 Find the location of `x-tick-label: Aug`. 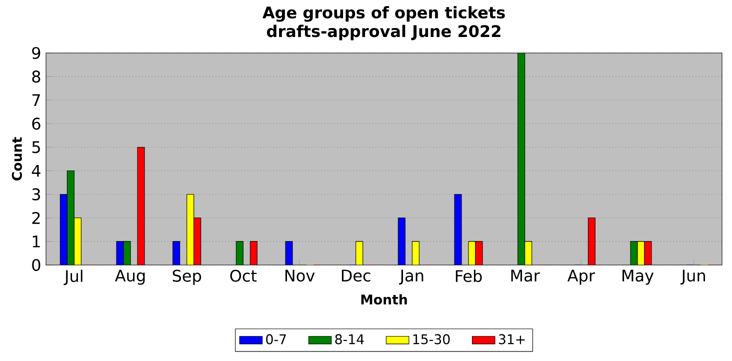

x-tick-label: Aug is located at coordinates (130, 277).